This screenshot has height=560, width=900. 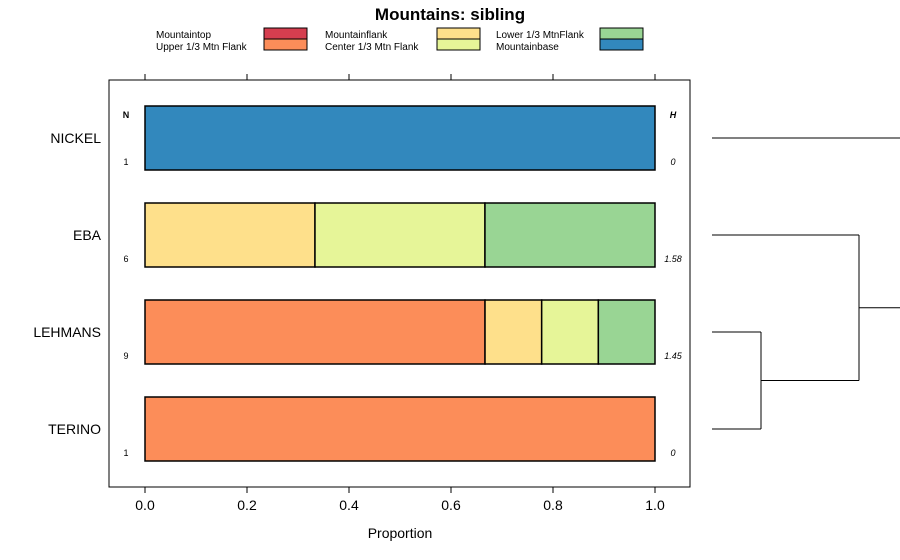 What do you see at coordinates (672, 453) in the screenshot?
I see `h-value-terino: 0` at bounding box center [672, 453].